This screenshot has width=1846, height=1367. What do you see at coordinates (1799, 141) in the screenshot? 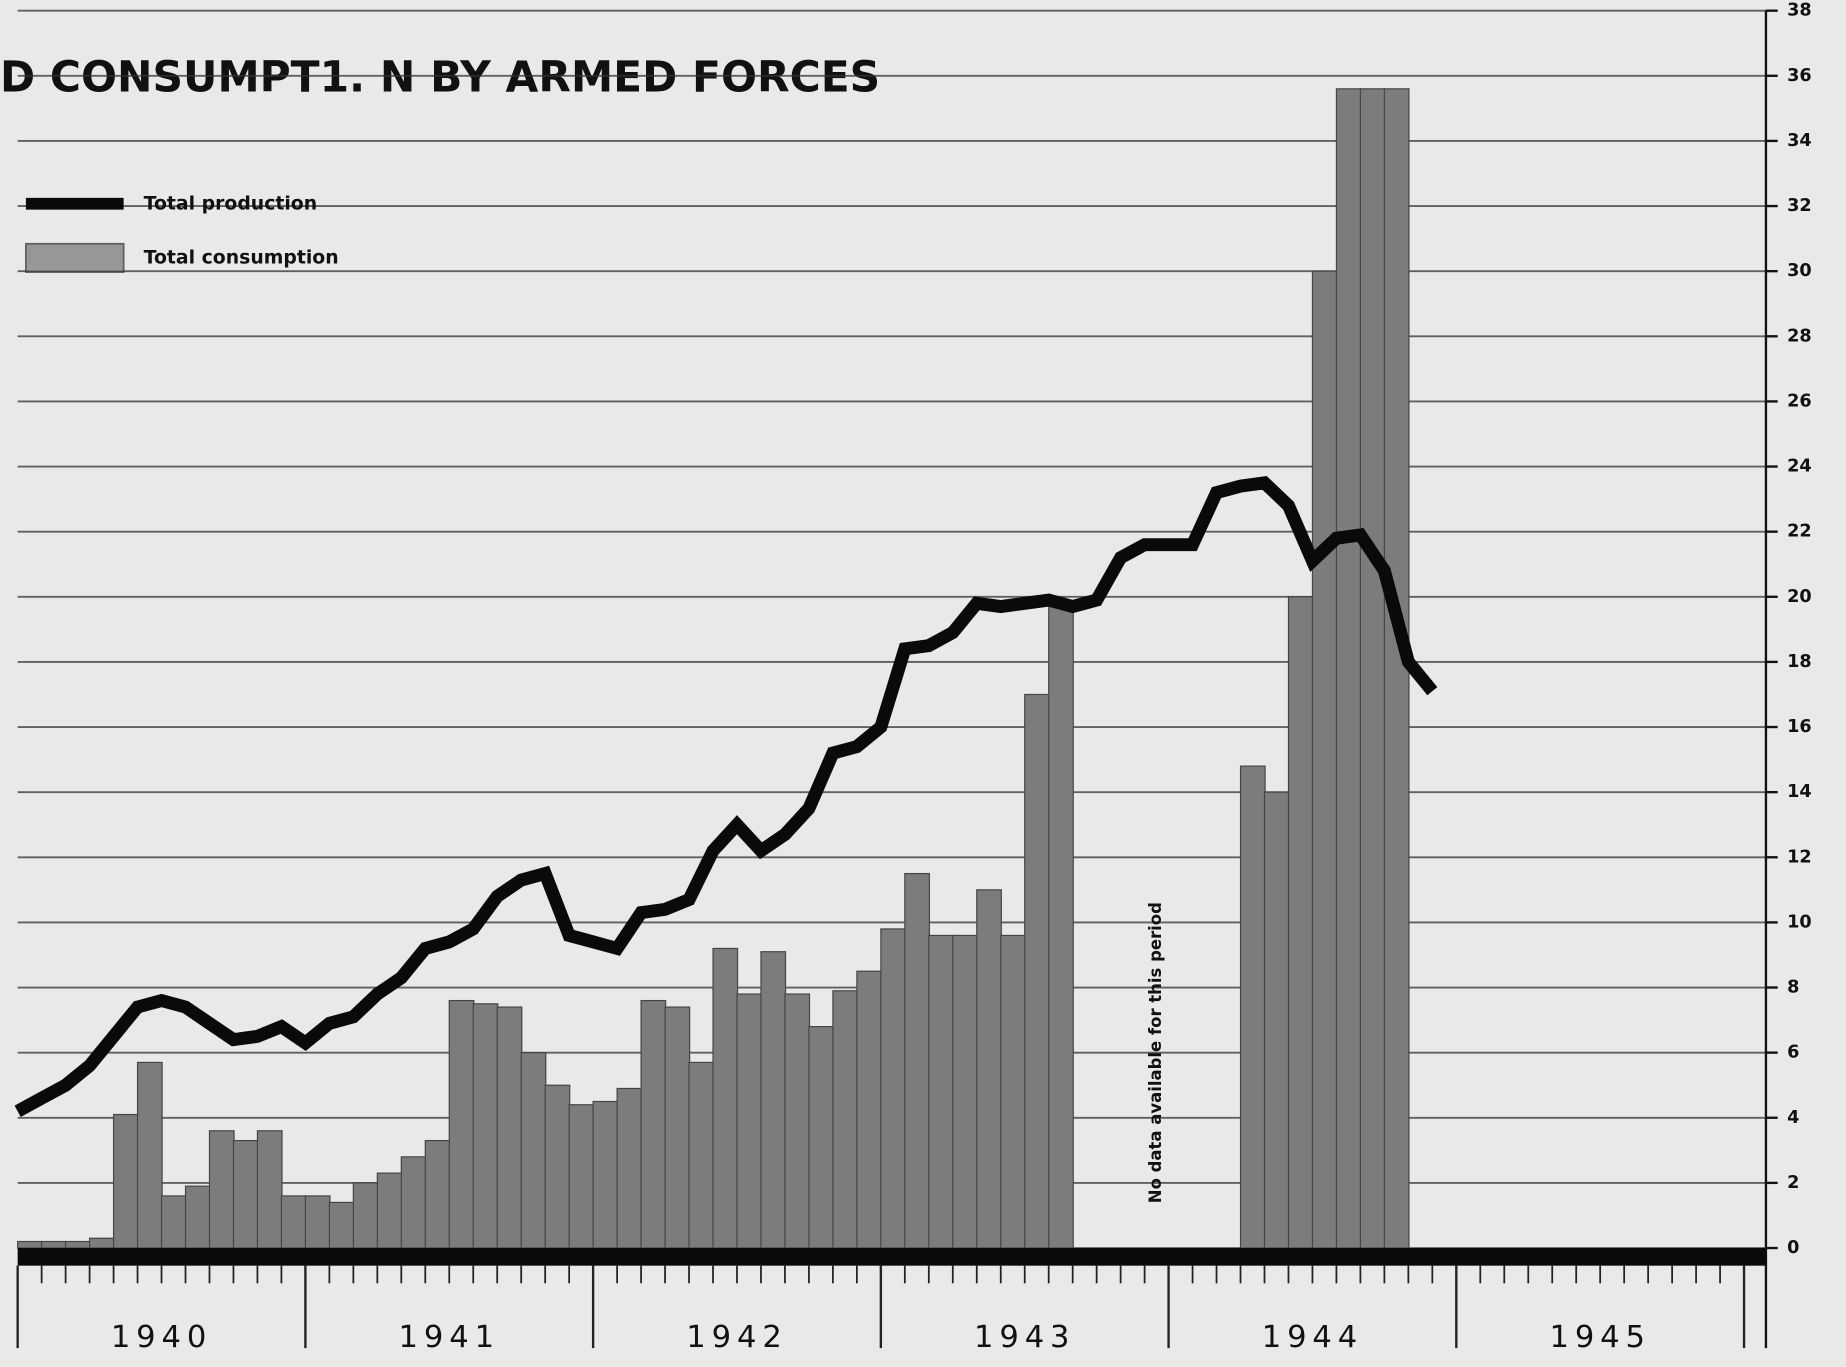
I see `y-tick-label: 34` at bounding box center [1799, 141].